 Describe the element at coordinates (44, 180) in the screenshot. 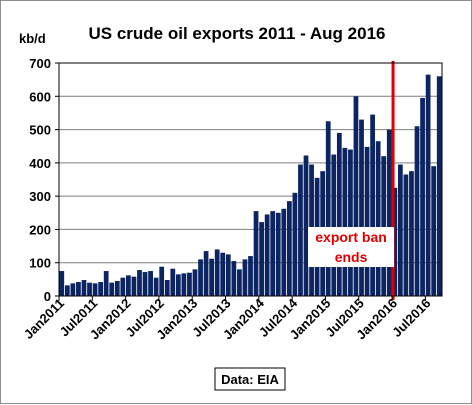

I see `y-axis-ticks: 0 100 200 300 400 500 600 700` at that location.